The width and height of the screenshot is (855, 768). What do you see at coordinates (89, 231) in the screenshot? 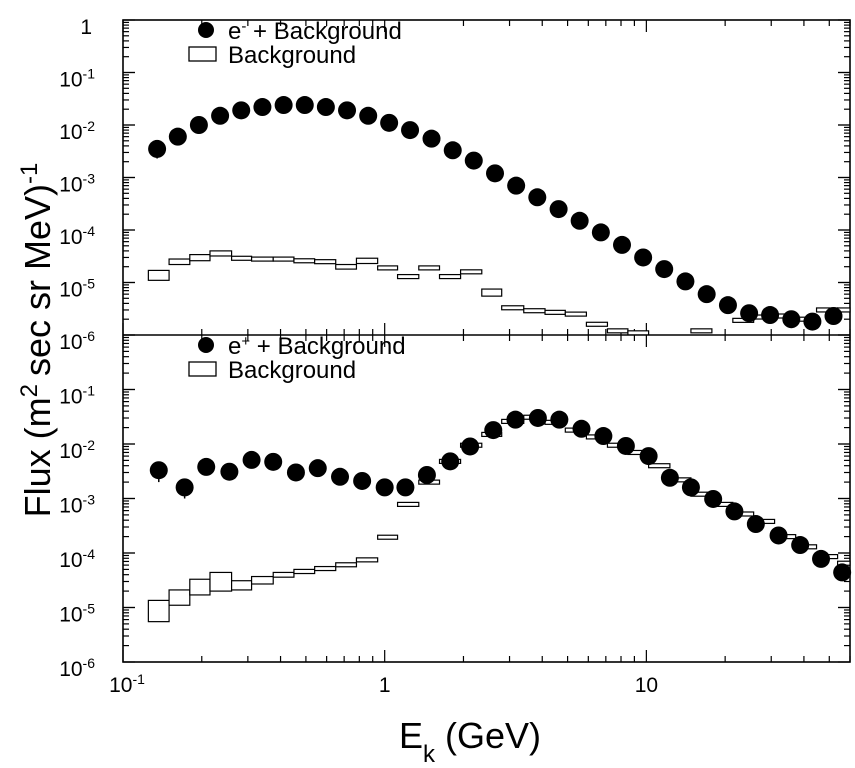
I see `y-tick-label-exp: -4` at bounding box center [89, 231].